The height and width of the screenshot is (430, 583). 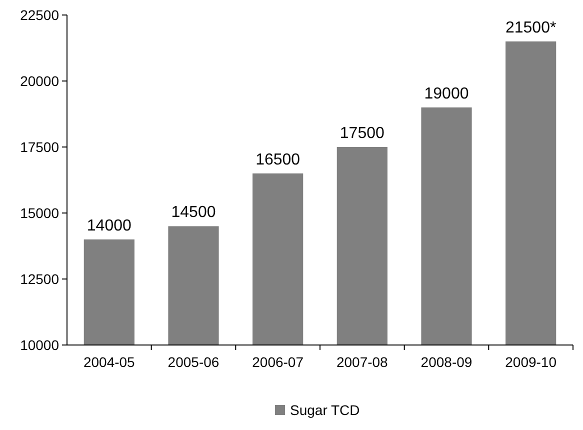 What do you see at coordinates (325, 410) in the screenshot?
I see `legend-label: Sugar TCD` at bounding box center [325, 410].